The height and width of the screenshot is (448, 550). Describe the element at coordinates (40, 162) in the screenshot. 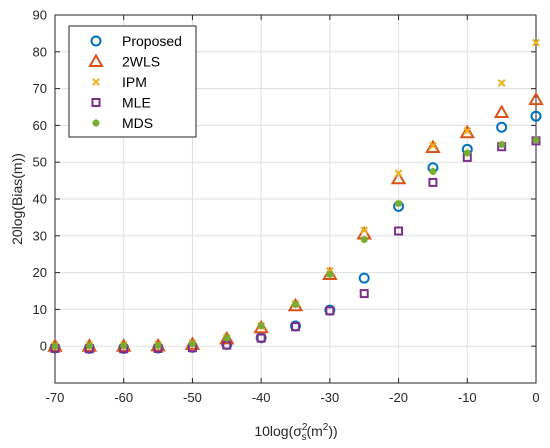

I see `y-tick-label: 50` at that location.